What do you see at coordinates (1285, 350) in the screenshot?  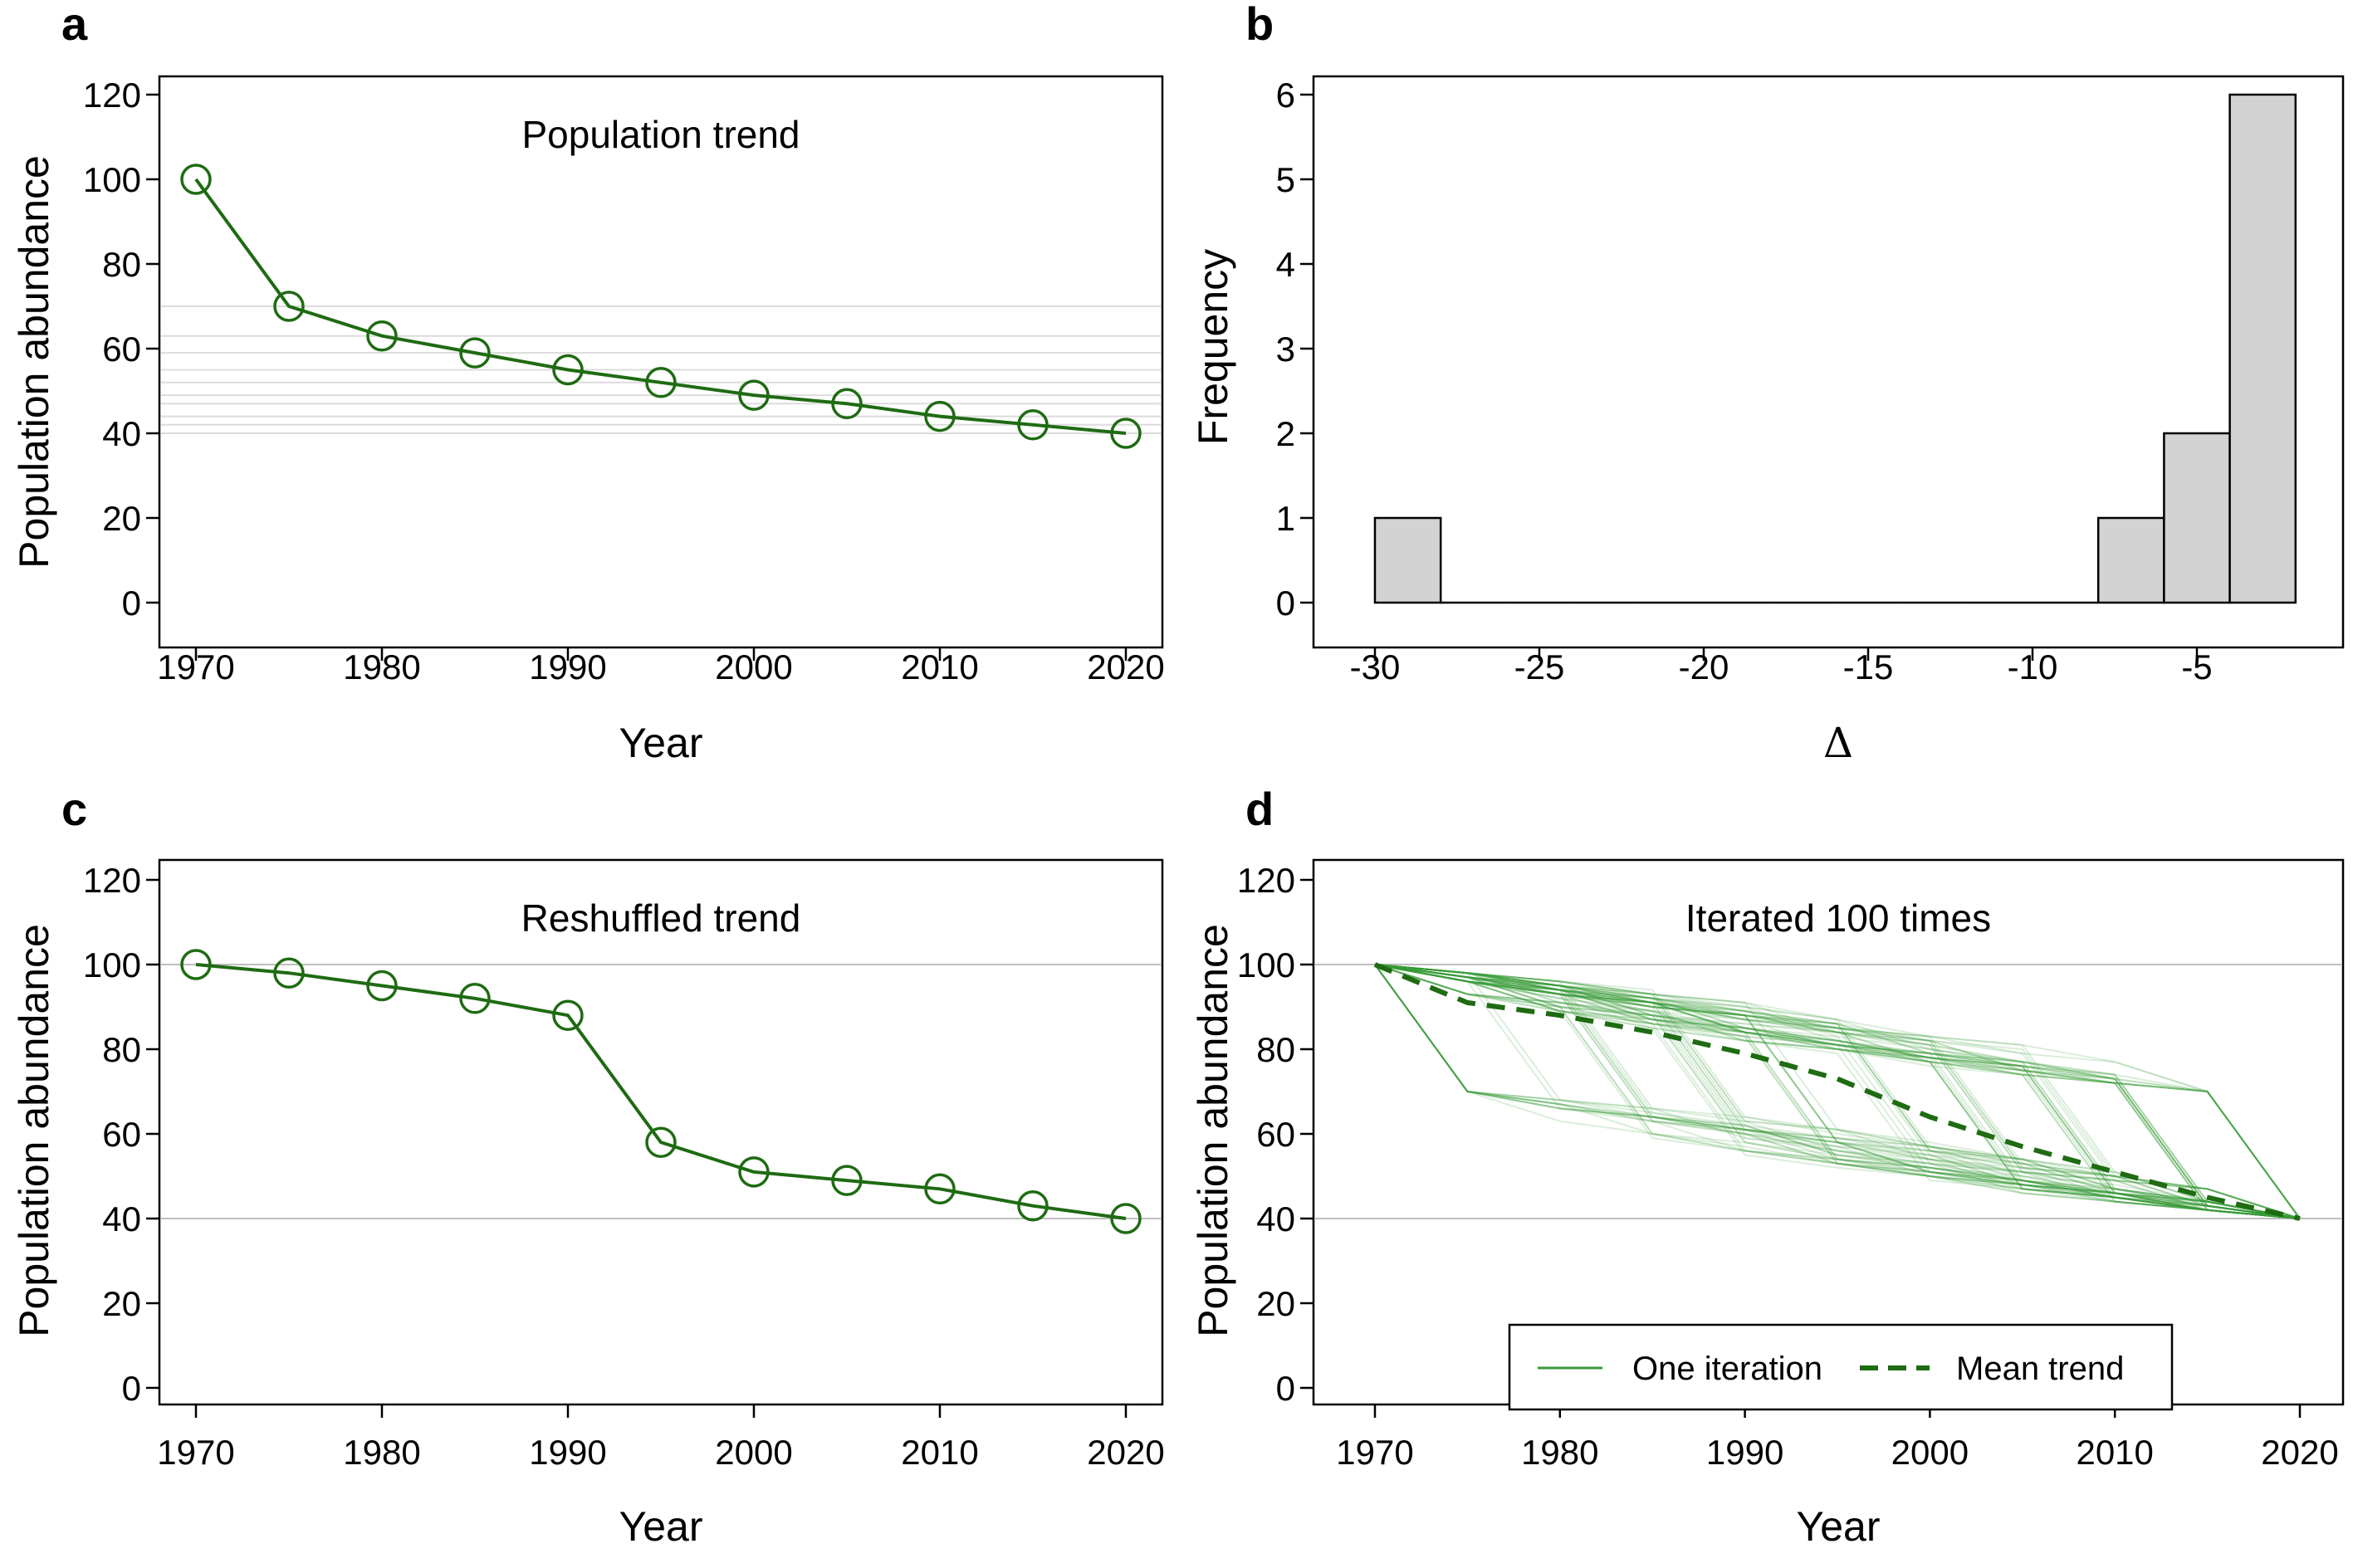 I see `y-tick-label: 3` at bounding box center [1285, 350].